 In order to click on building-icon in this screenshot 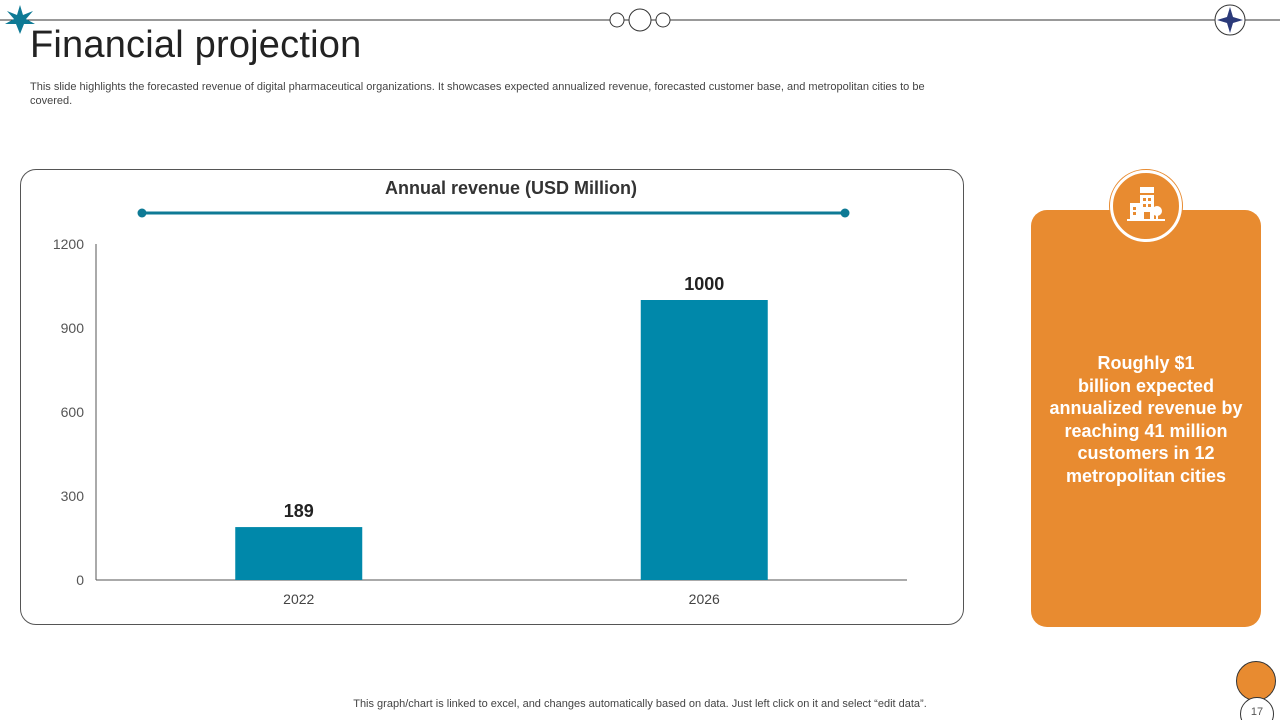, I will do `click(1146, 206)`.